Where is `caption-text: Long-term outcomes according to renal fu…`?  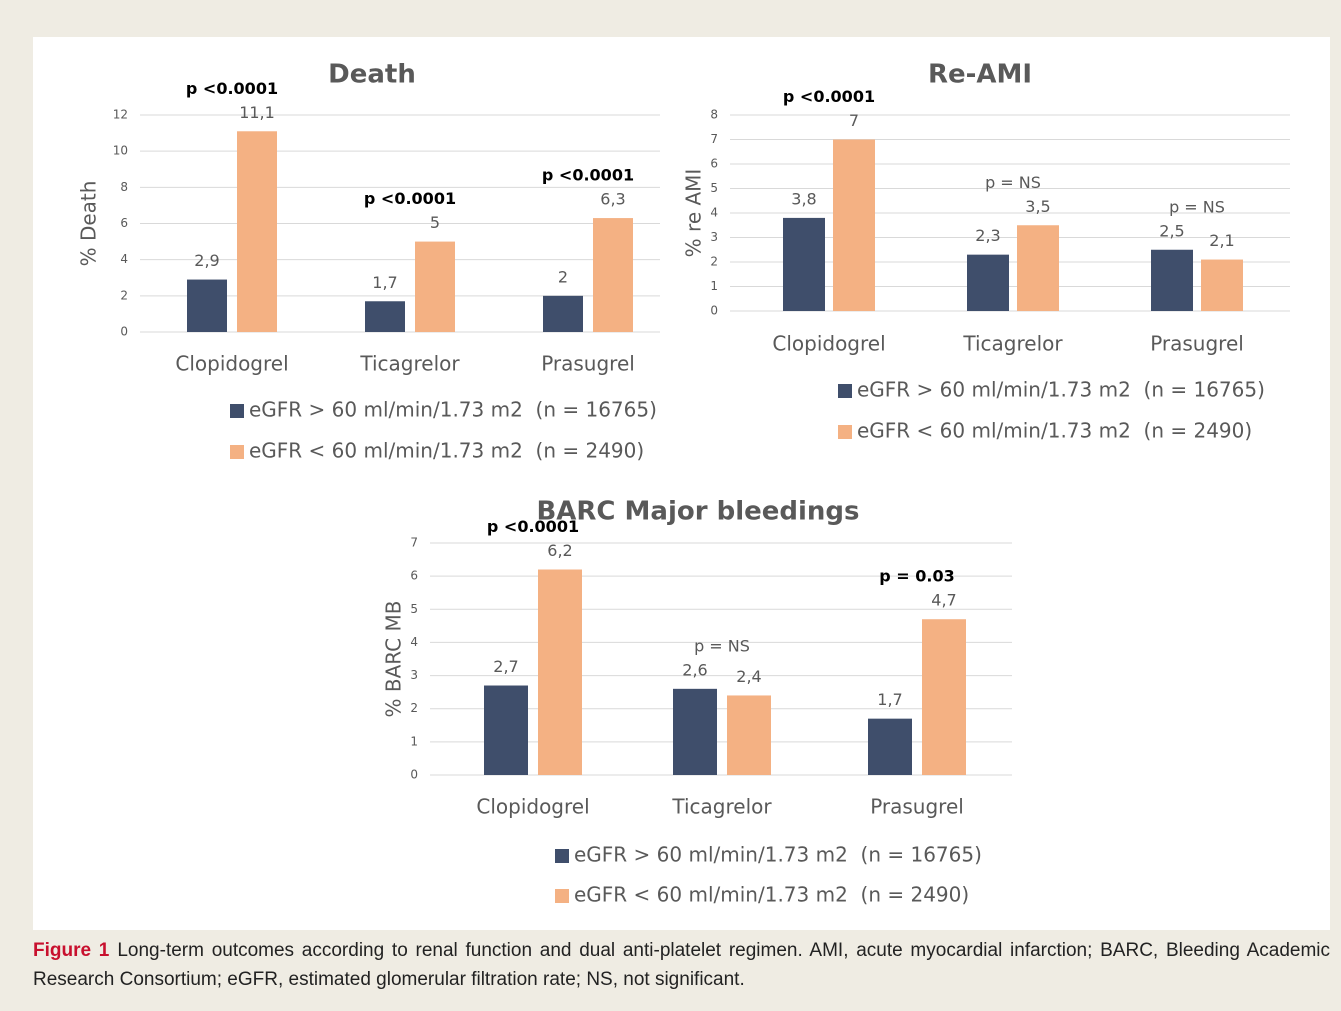 caption-text: Long-term outcomes according to renal fu… is located at coordinates (681, 965).